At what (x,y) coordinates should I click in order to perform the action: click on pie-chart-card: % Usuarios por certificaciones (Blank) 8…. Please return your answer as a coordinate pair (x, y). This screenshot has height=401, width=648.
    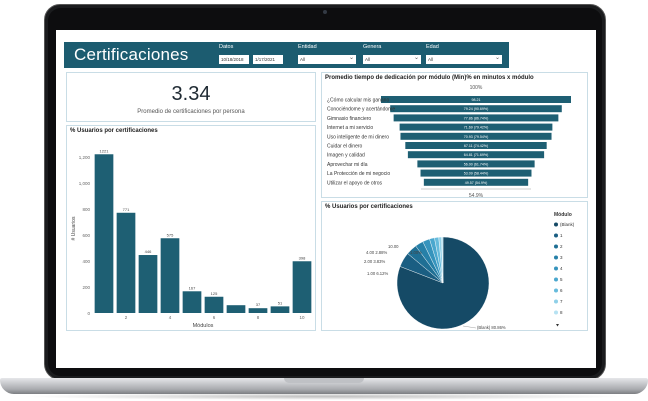
    Looking at the image, I should click on (454, 266).